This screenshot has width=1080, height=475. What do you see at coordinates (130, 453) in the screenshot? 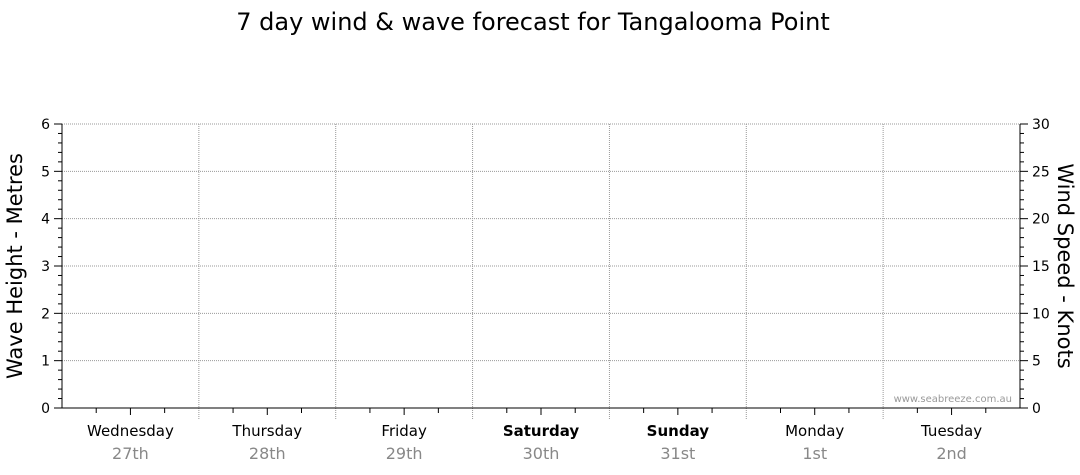
I see `day-date-label: 27th` at bounding box center [130, 453].